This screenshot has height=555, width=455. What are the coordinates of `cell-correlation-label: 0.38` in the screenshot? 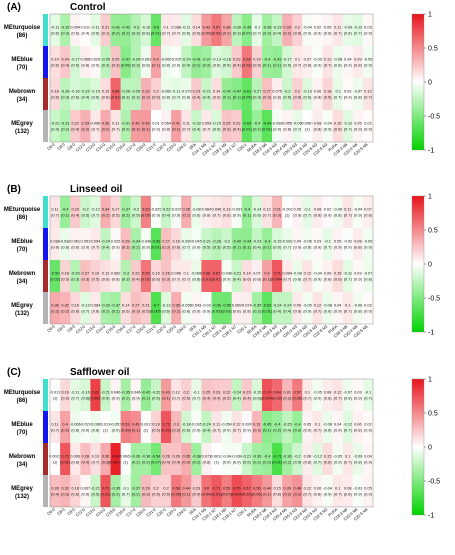 It's located at (227, 27).